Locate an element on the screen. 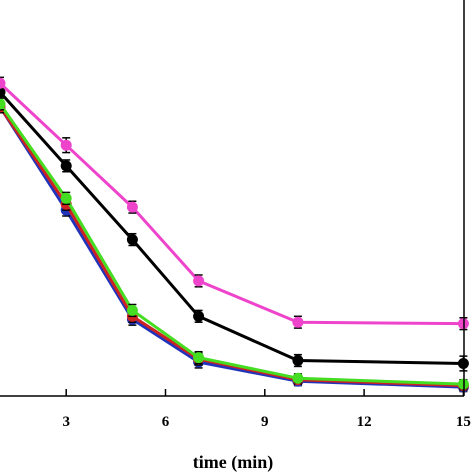 This screenshot has width=474, height=474. x-tick-label: 9 is located at coordinates (265, 422).